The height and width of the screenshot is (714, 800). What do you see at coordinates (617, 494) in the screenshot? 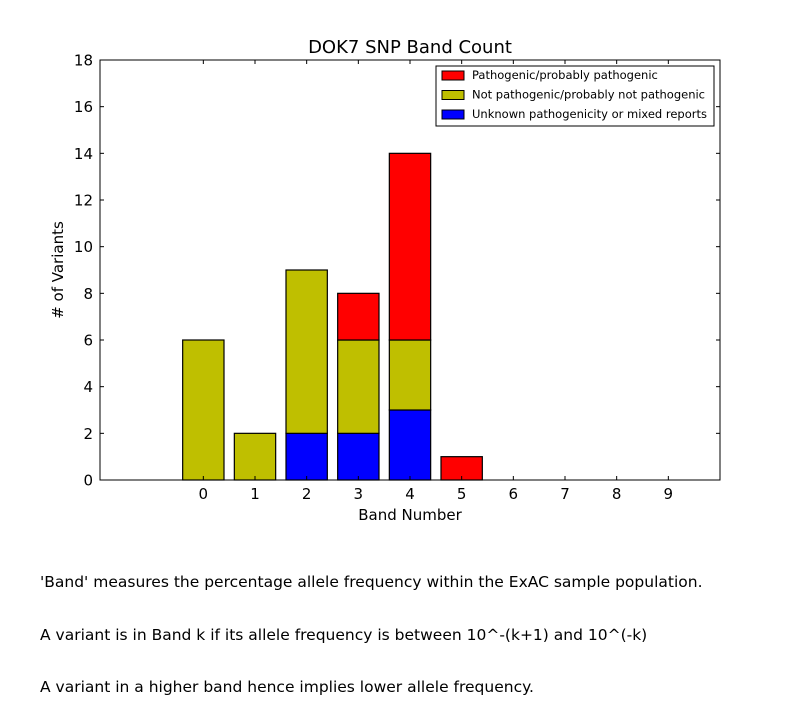
I see `x-tick-label: 8` at bounding box center [617, 494].